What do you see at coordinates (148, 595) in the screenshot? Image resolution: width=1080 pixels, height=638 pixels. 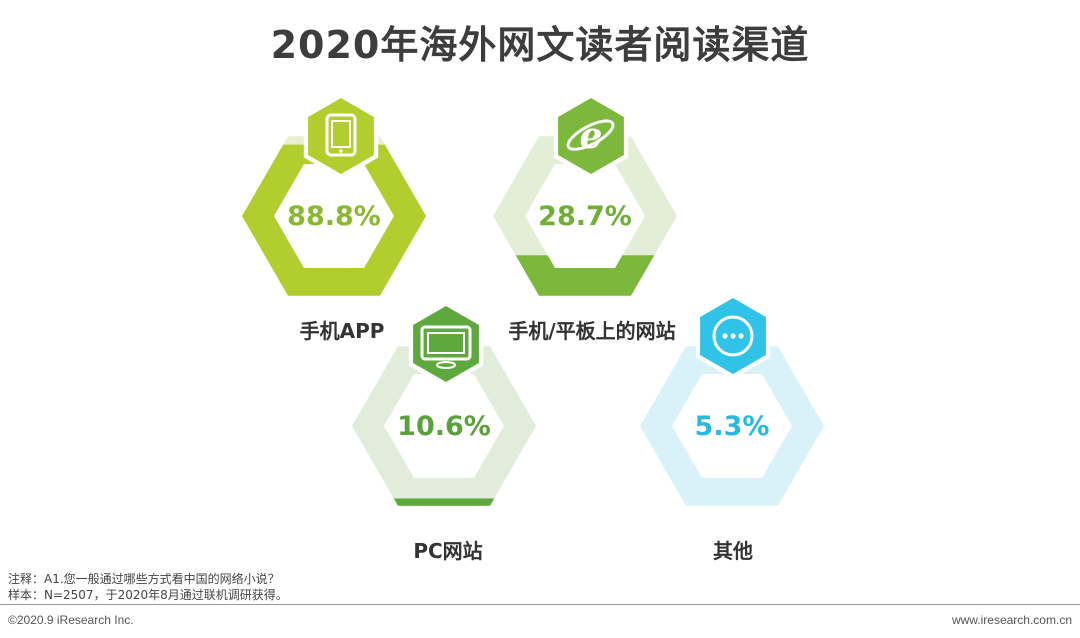 I see `note-sample: 样本：N=2507，于2020年8月通过联机调研获得。` at bounding box center [148, 595].